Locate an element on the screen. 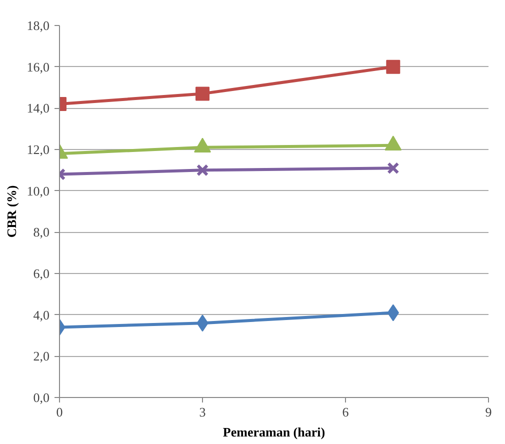 The width and height of the screenshot is (505, 444). y-tick-label: 0,0 is located at coordinates (41, 397).